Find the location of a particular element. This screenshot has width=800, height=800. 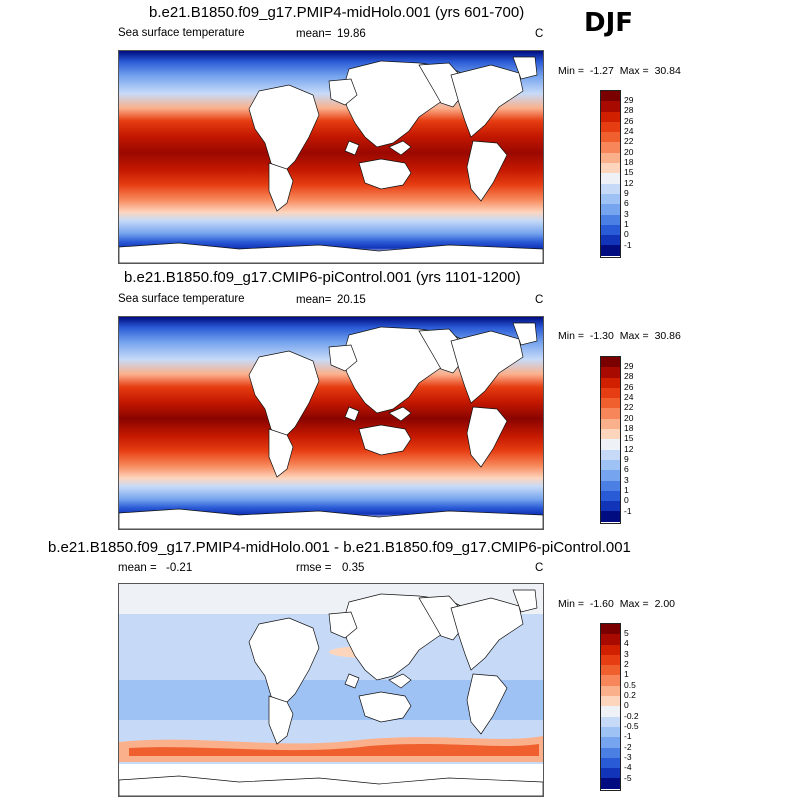

max-value: 2.00 is located at coordinates (664, 604).